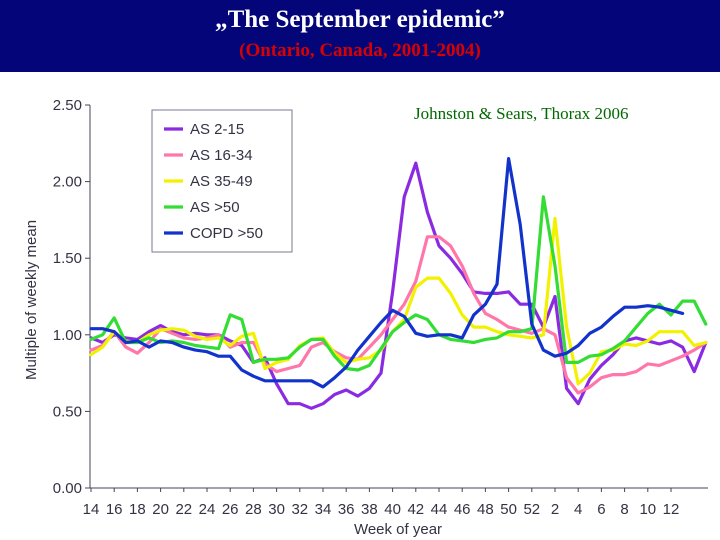 The width and height of the screenshot is (720, 540). I want to click on y-tick-label: 1.00, so click(67, 335).